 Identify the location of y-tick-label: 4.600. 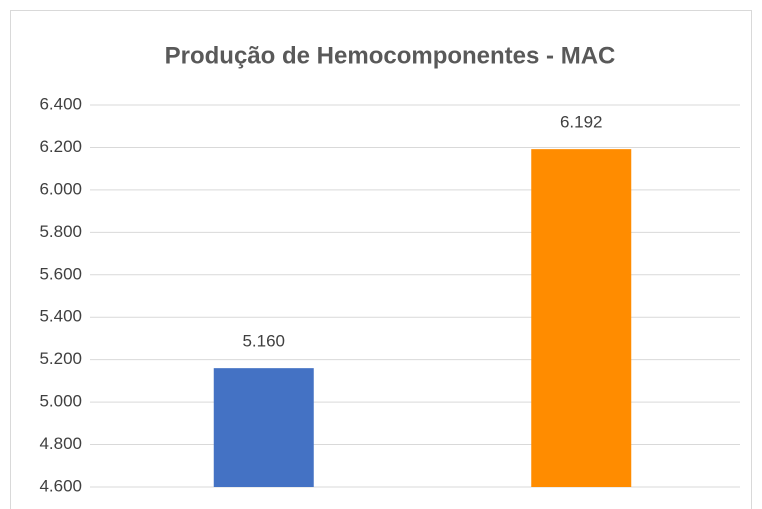
(60, 485).